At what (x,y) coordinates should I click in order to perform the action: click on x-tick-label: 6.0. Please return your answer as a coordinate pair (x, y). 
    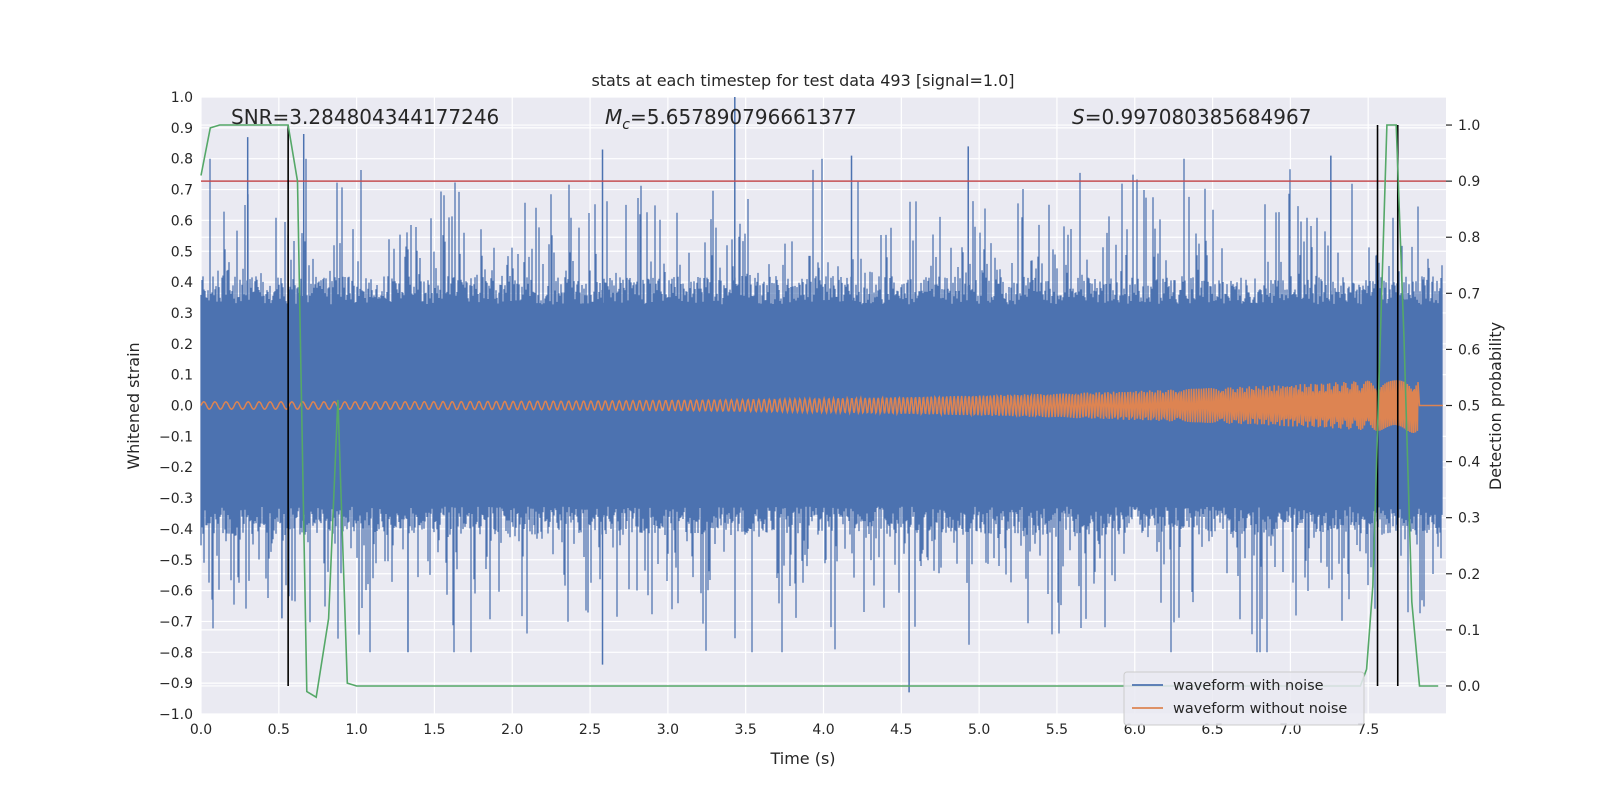
    Looking at the image, I should click on (1135, 730).